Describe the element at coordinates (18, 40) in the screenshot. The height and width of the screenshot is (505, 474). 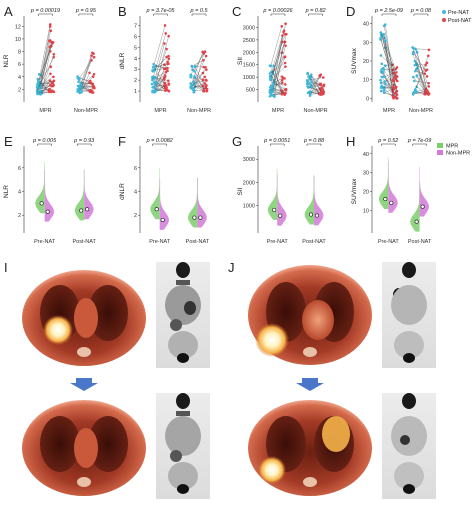
I see `y-tick-label: 10` at that location.